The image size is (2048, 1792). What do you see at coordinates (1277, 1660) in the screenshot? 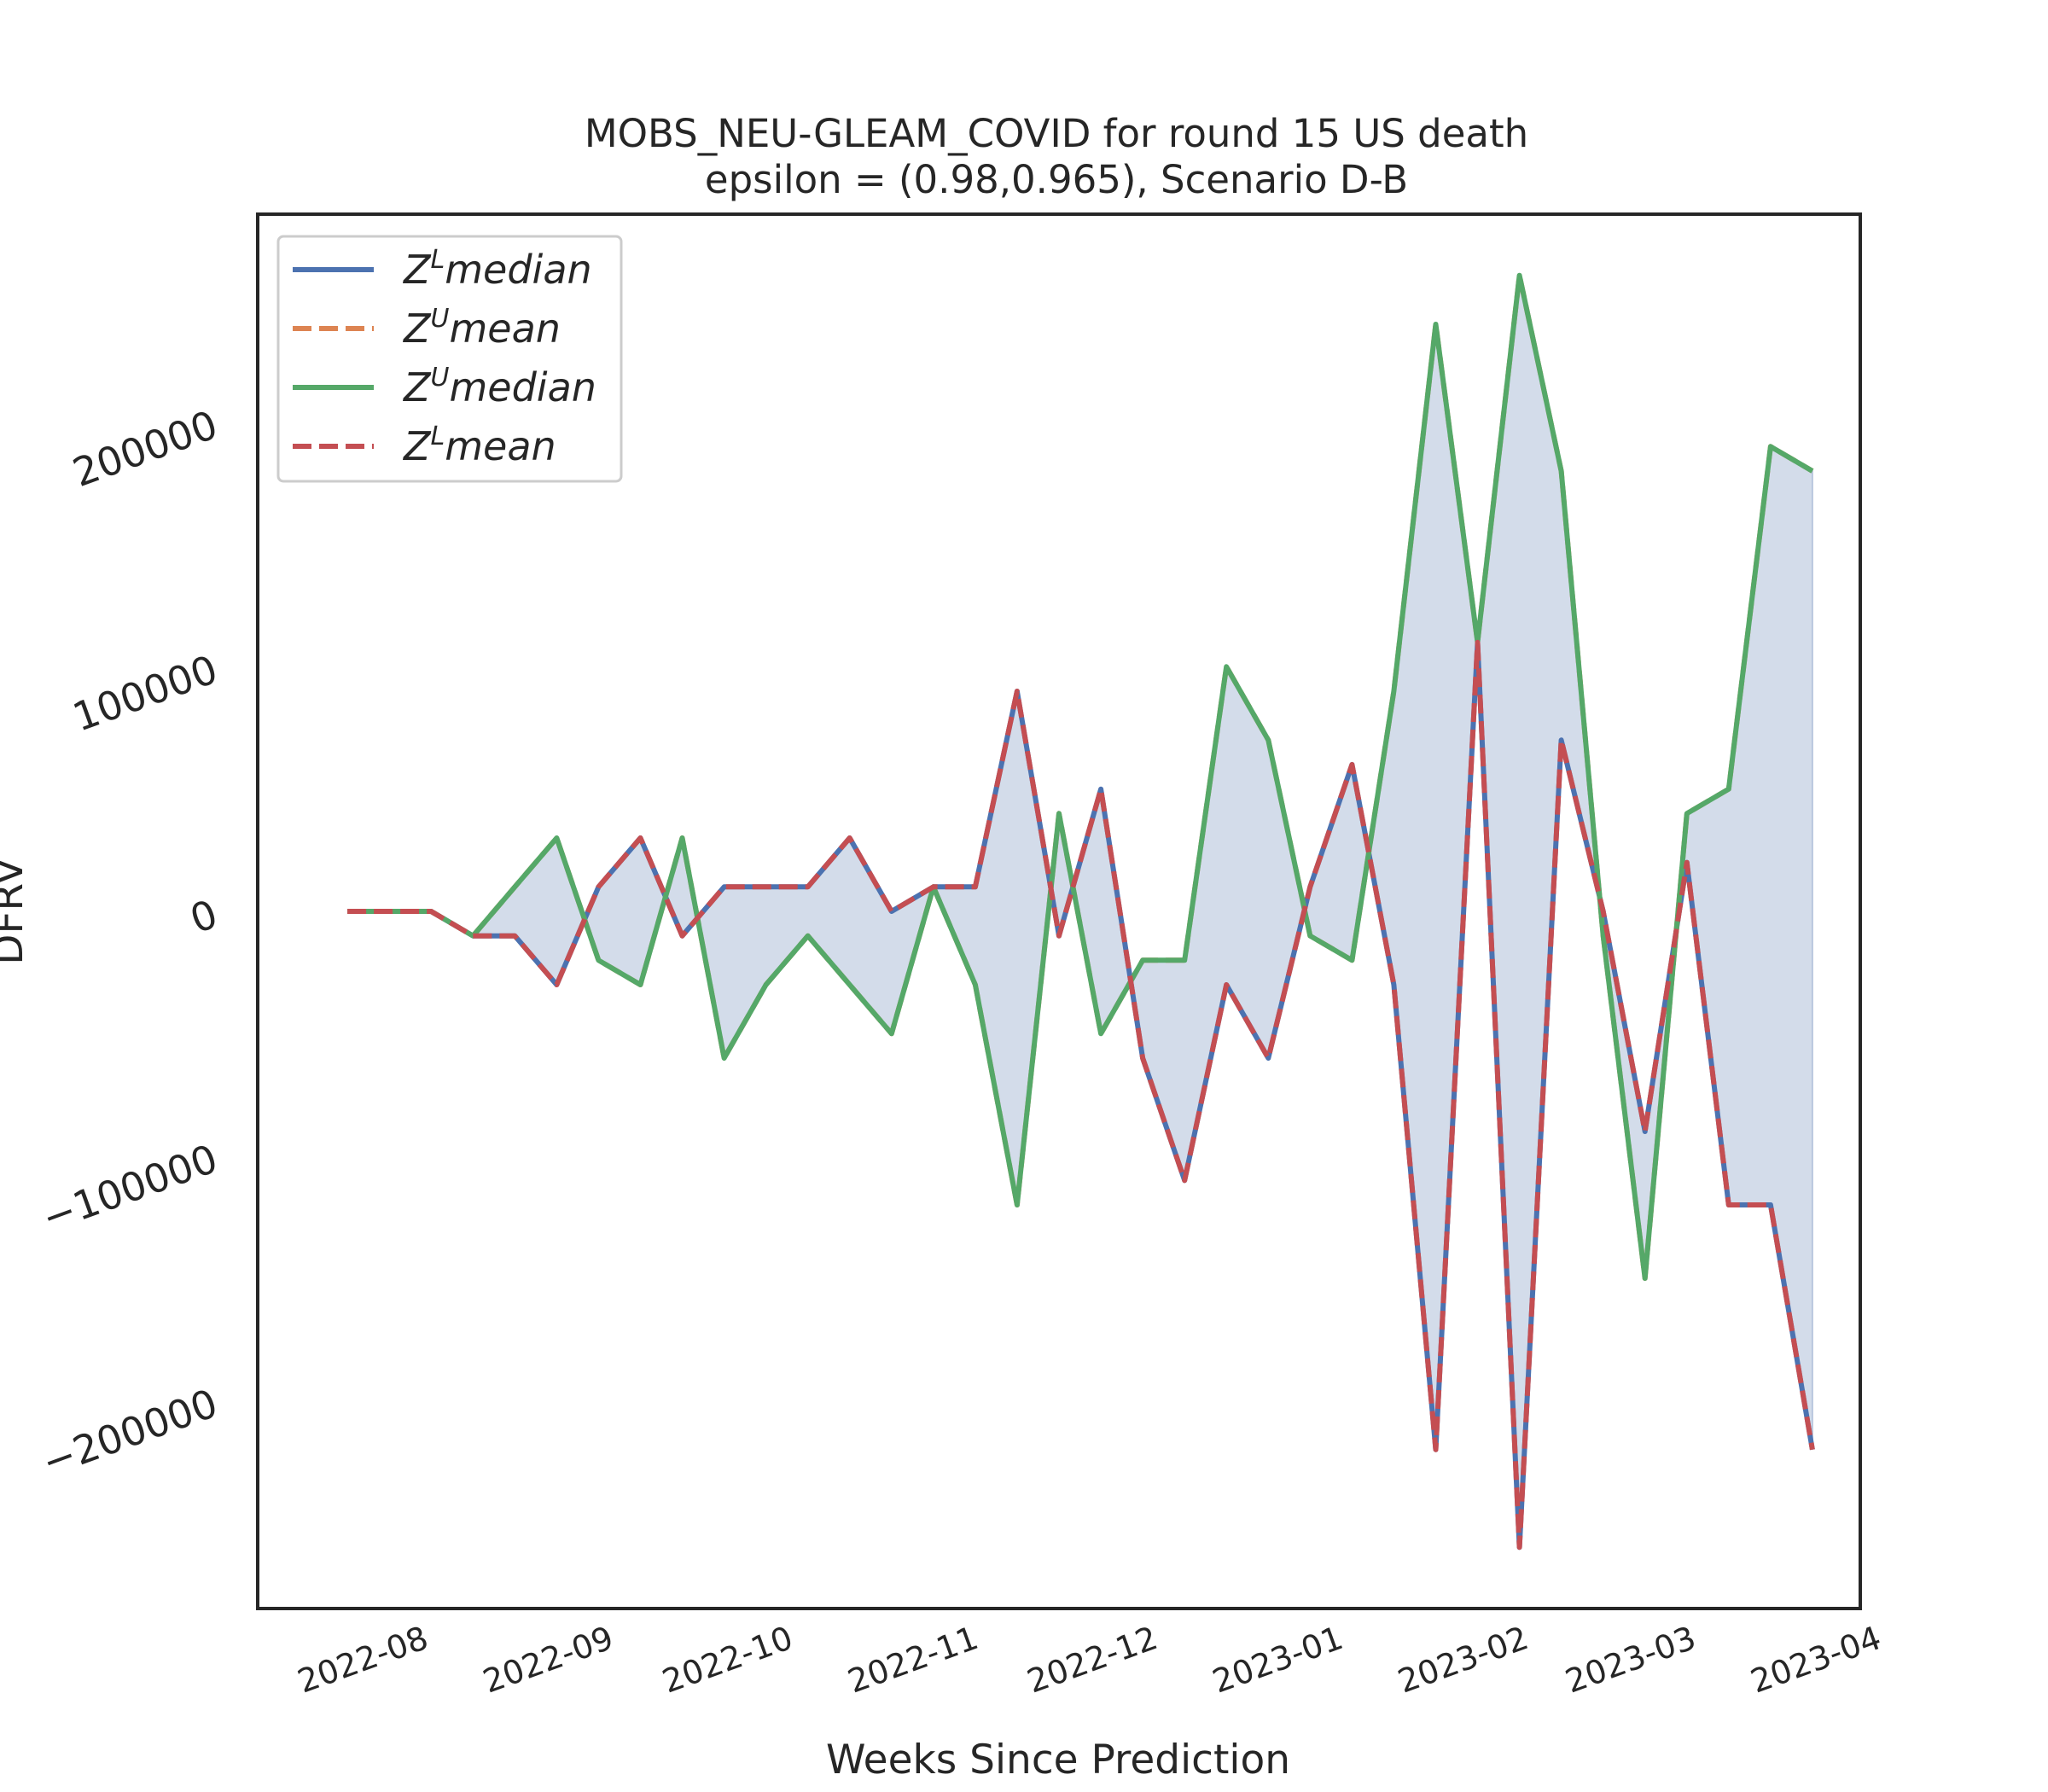
I see `x-tick-label: 2023-01` at bounding box center [1277, 1660].